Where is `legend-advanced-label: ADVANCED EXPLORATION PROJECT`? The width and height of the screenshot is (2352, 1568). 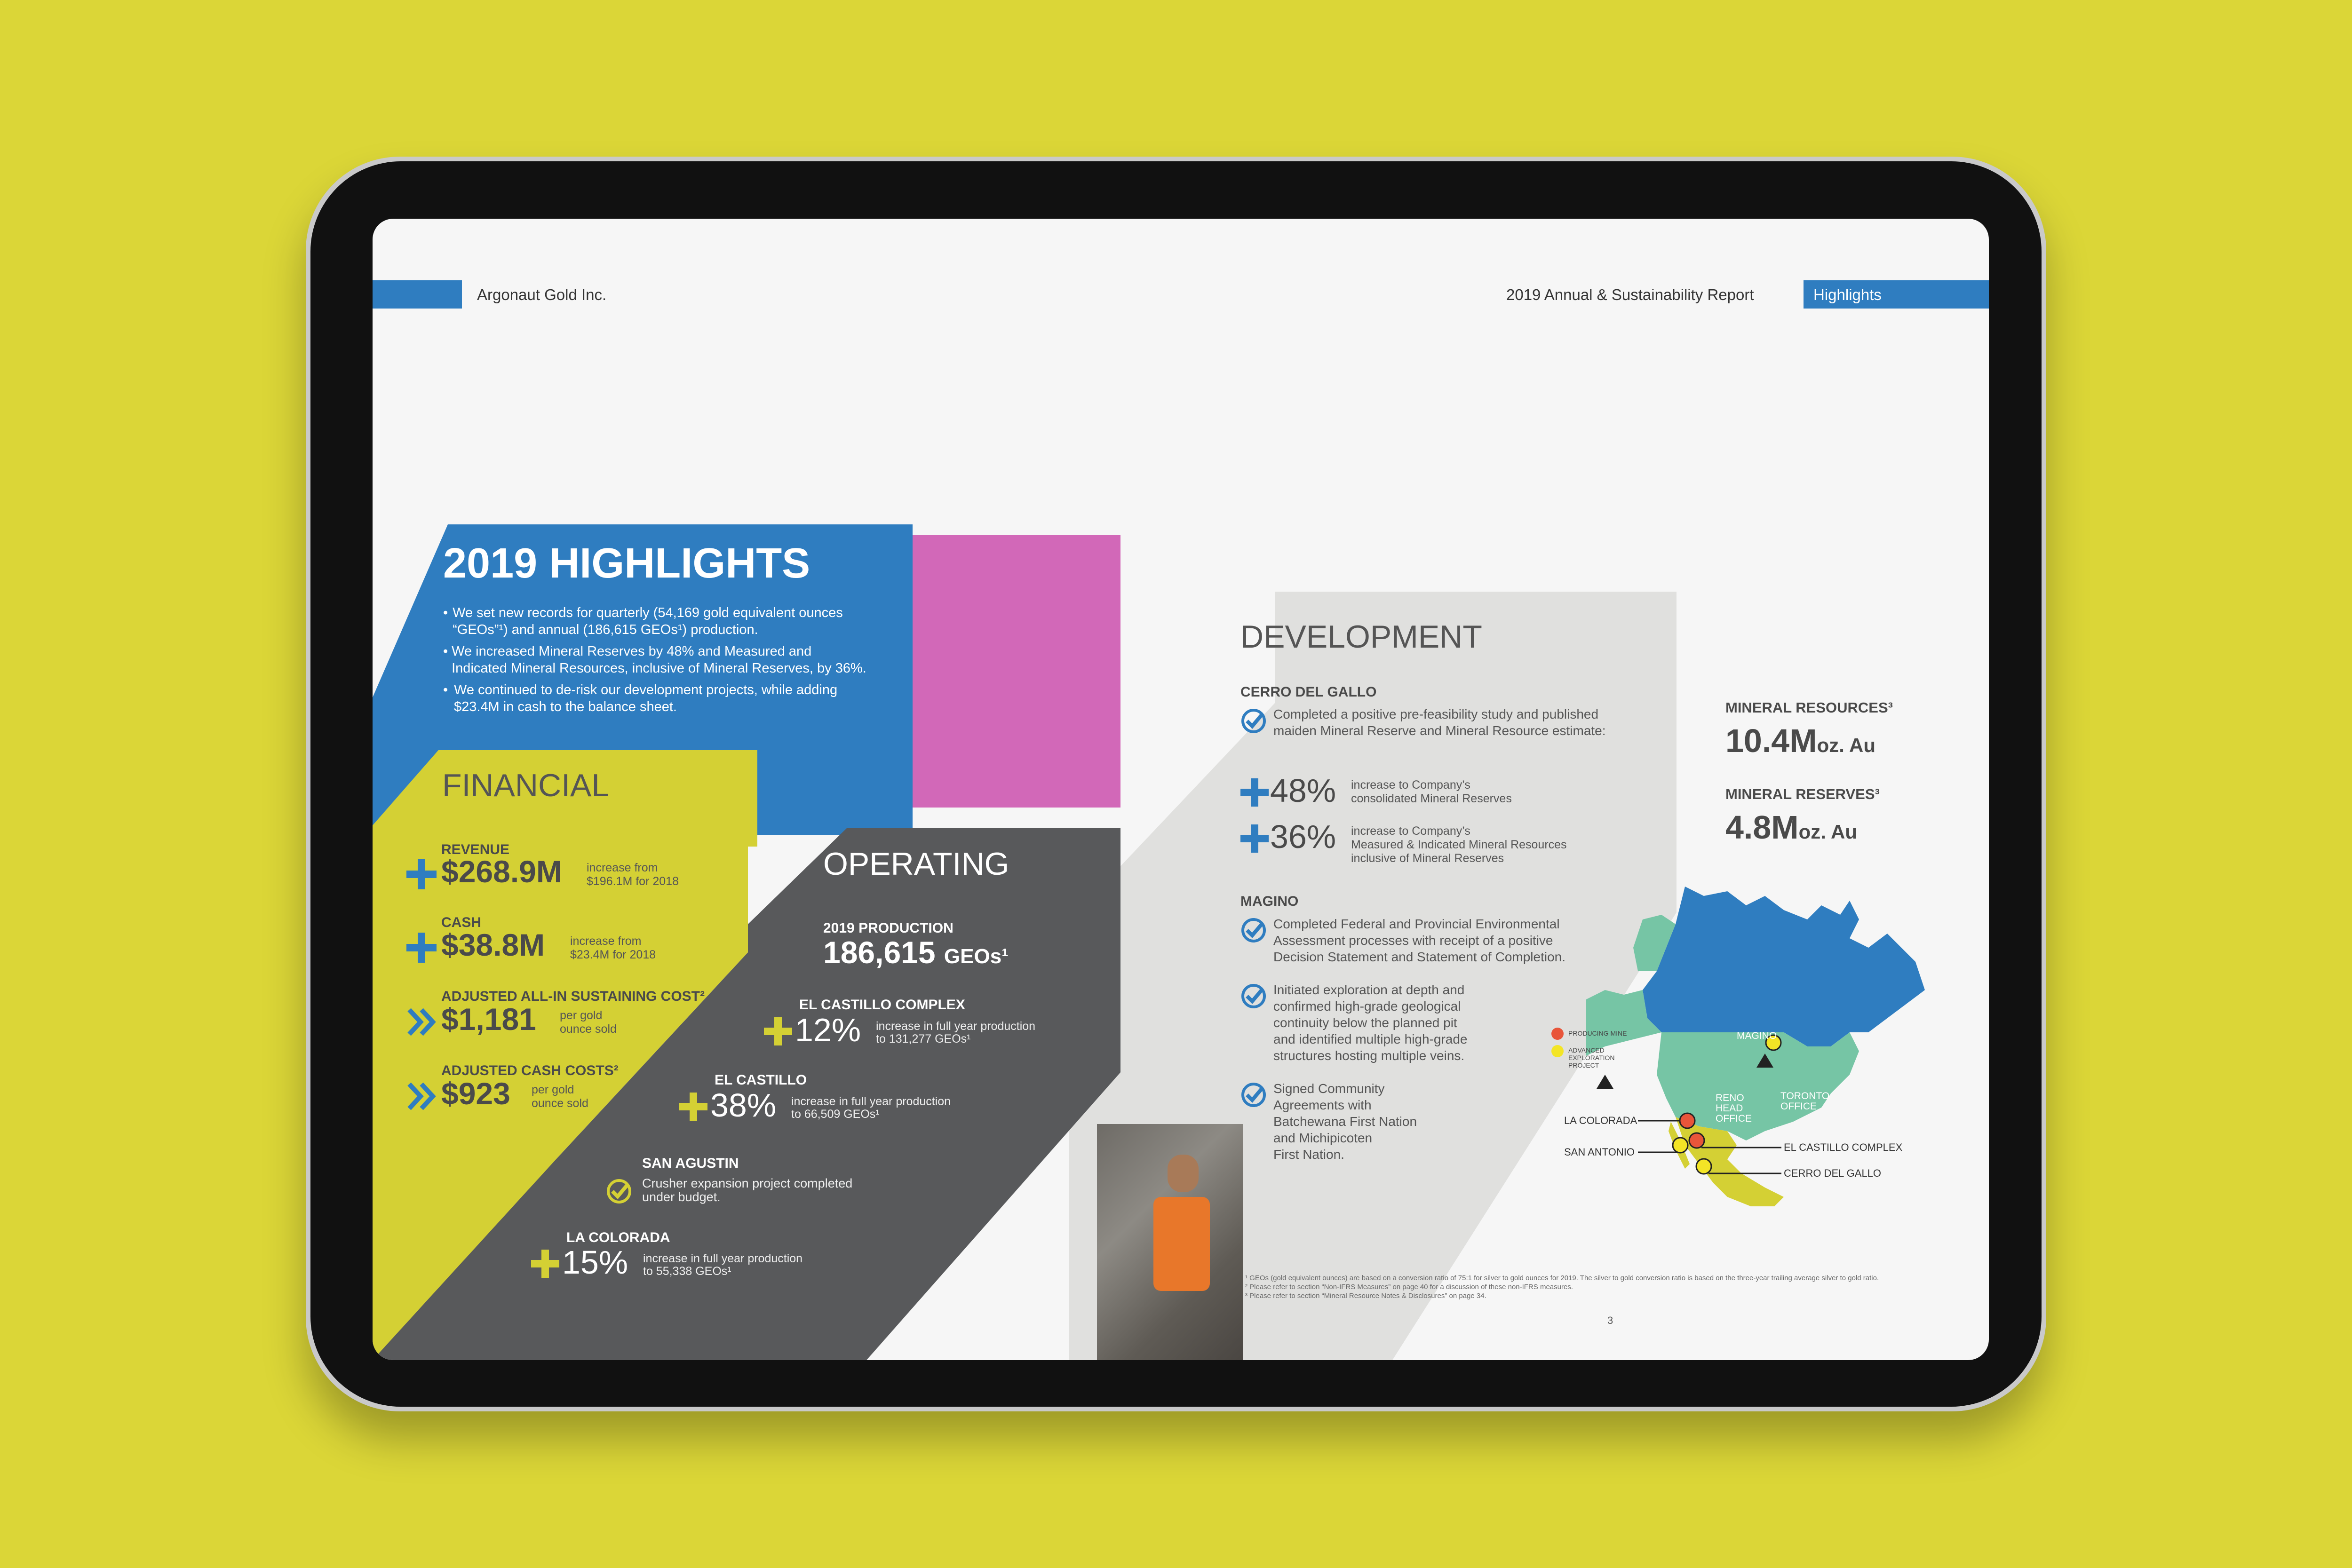 legend-advanced-label: ADVANCED EXPLORATION PROJECT is located at coordinates (1591, 1057).